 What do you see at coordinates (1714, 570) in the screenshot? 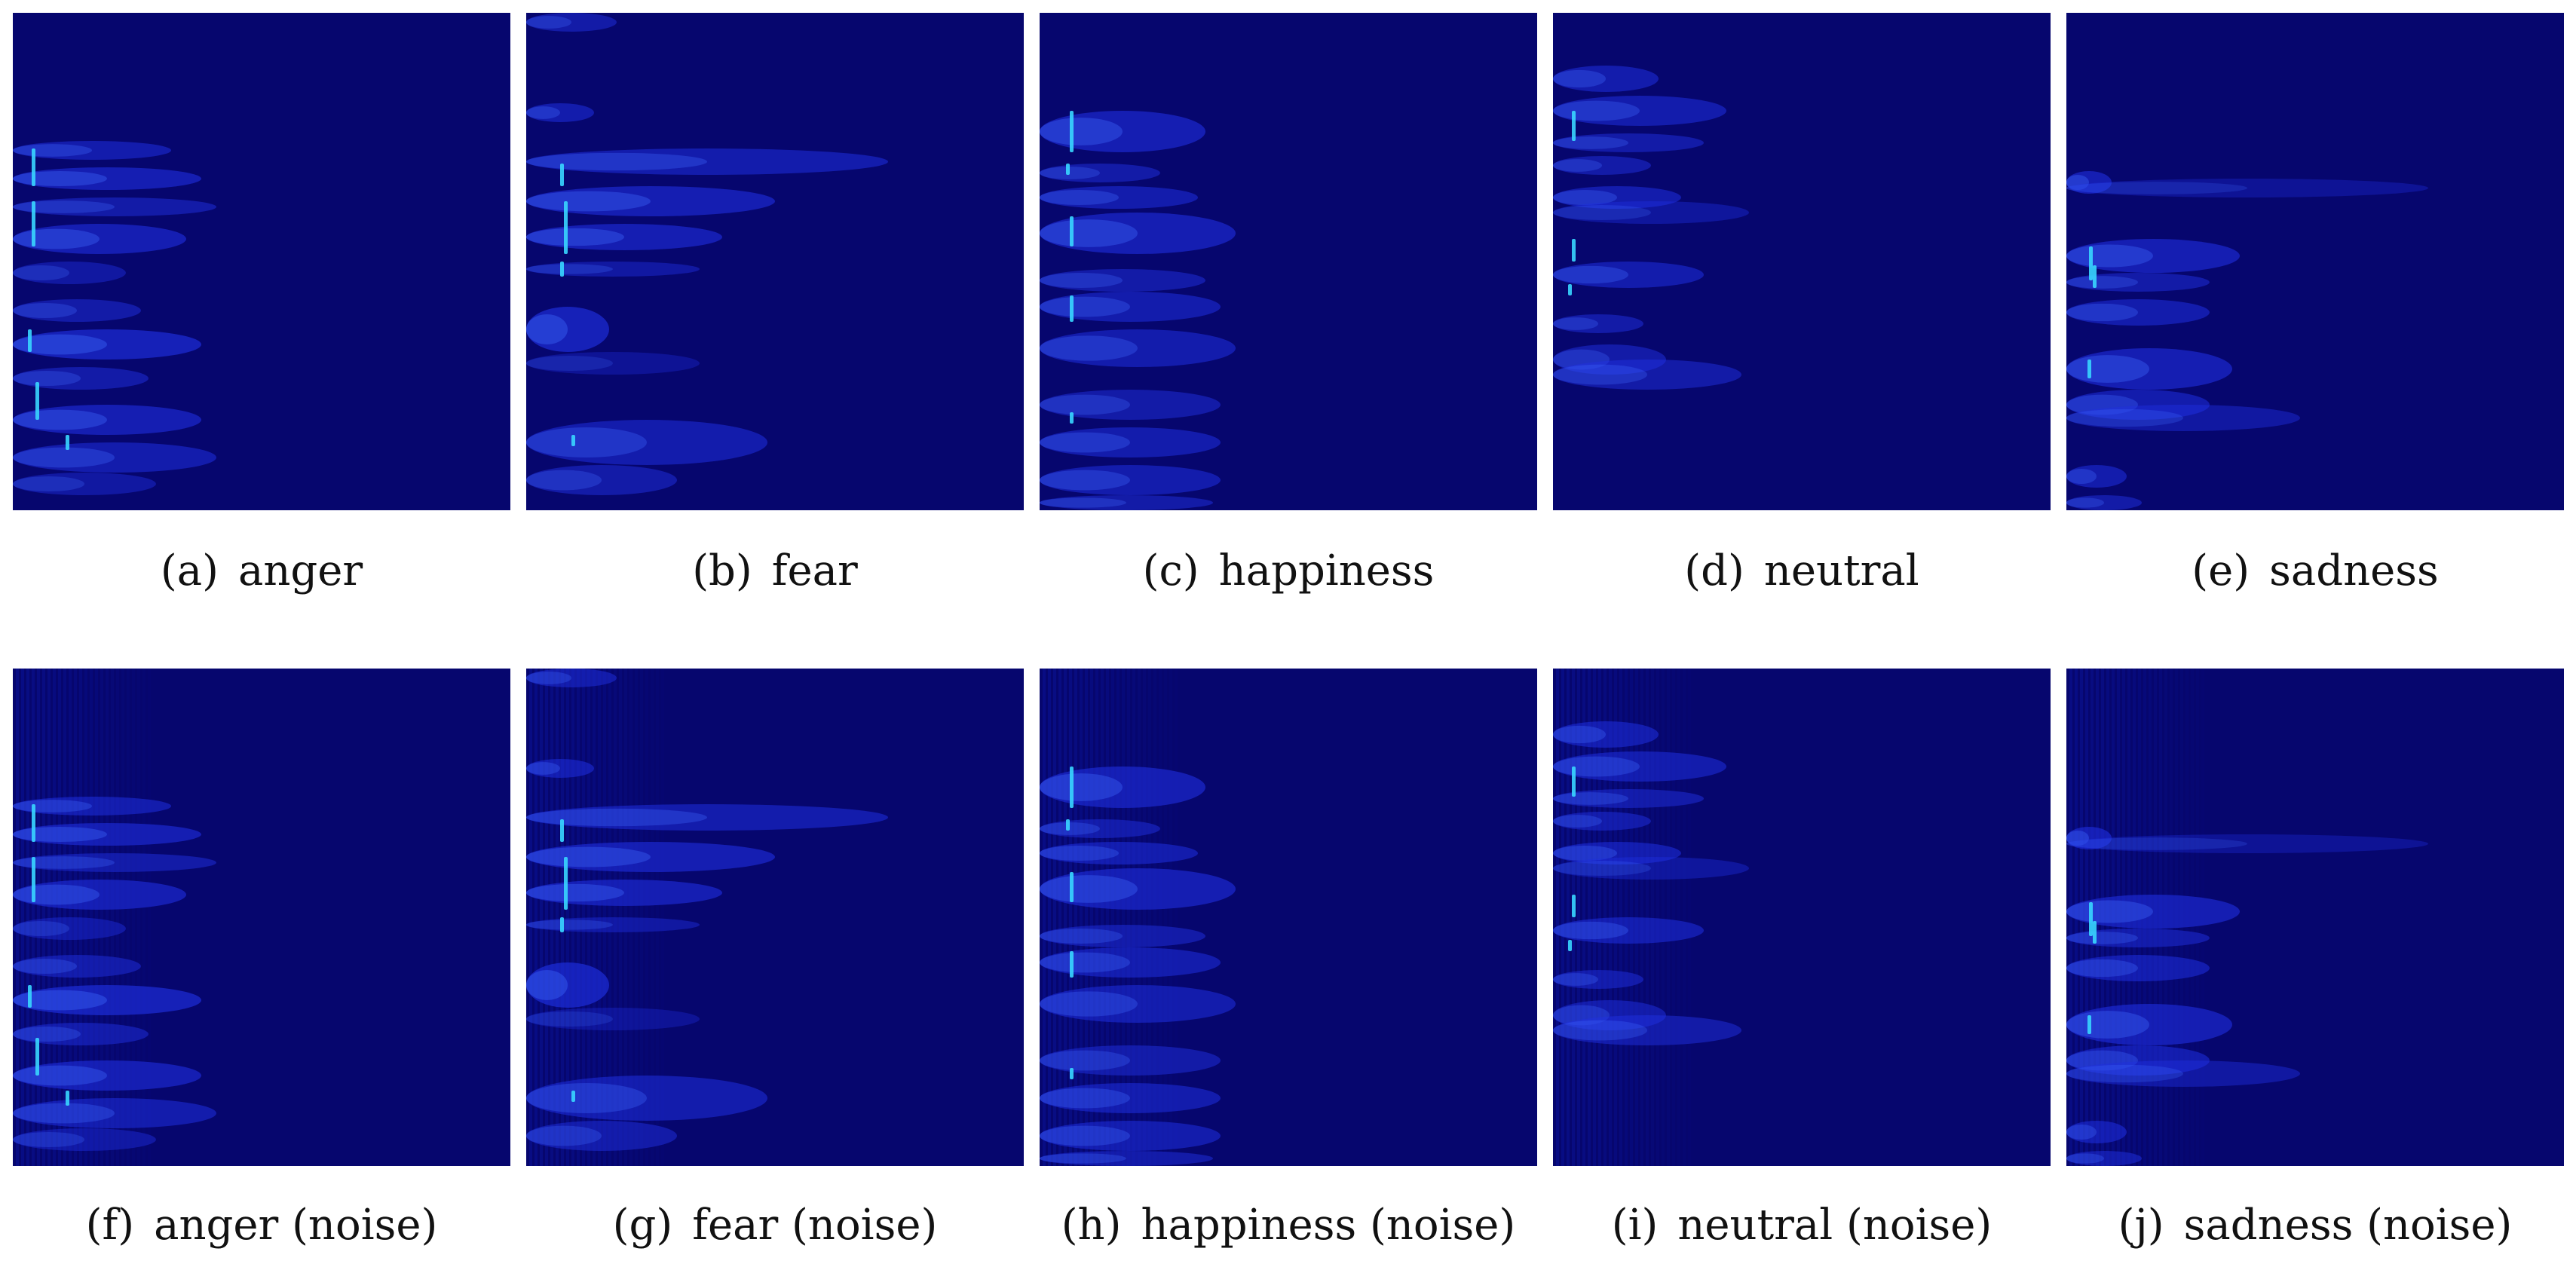
I see `caption-tag: (d)` at bounding box center [1714, 570].